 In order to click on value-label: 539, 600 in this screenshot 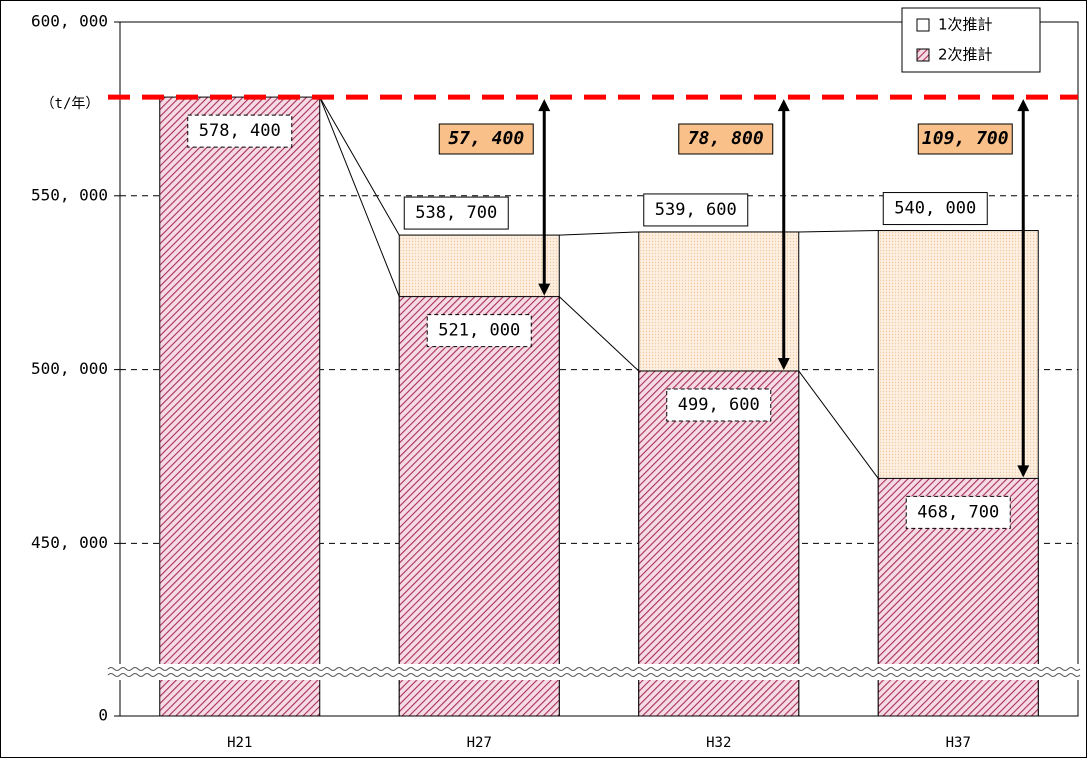, I will do `click(696, 210)`.